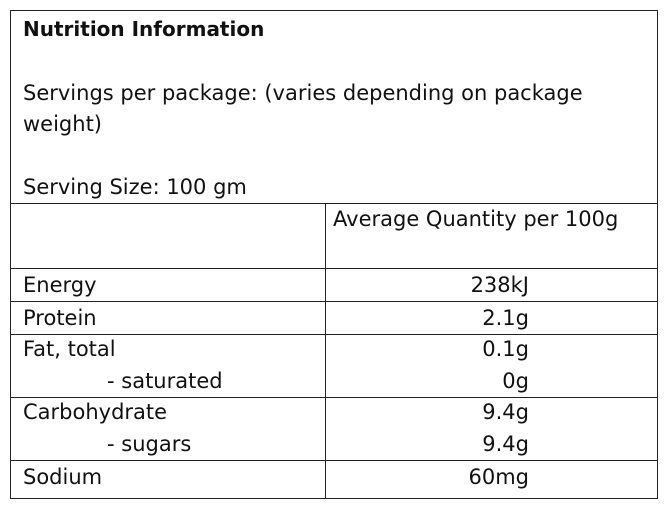 This screenshot has height=512, width=666. Describe the element at coordinates (165, 381) in the screenshot. I see `sub-label: - saturated` at that location.